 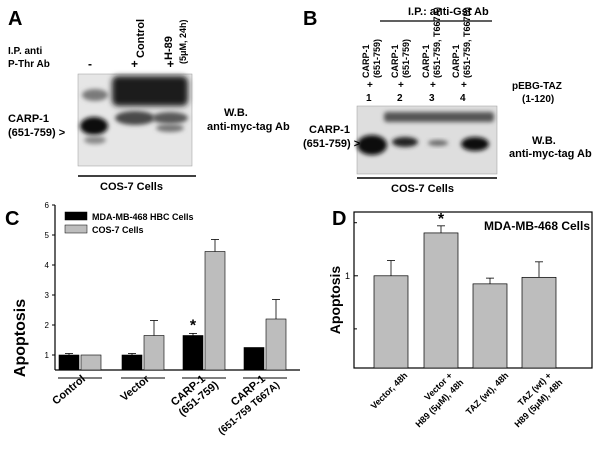 What do you see at coordinates (426, 61) in the screenshot?
I see `panel-b-lane-3-line1: CARP-1` at bounding box center [426, 61].